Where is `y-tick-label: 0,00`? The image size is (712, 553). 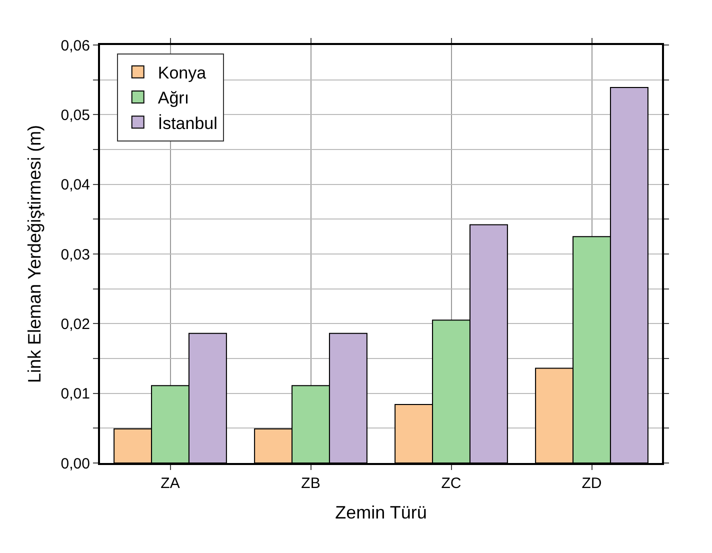 y-tick-label: 0,00 is located at coordinates (75, 463).